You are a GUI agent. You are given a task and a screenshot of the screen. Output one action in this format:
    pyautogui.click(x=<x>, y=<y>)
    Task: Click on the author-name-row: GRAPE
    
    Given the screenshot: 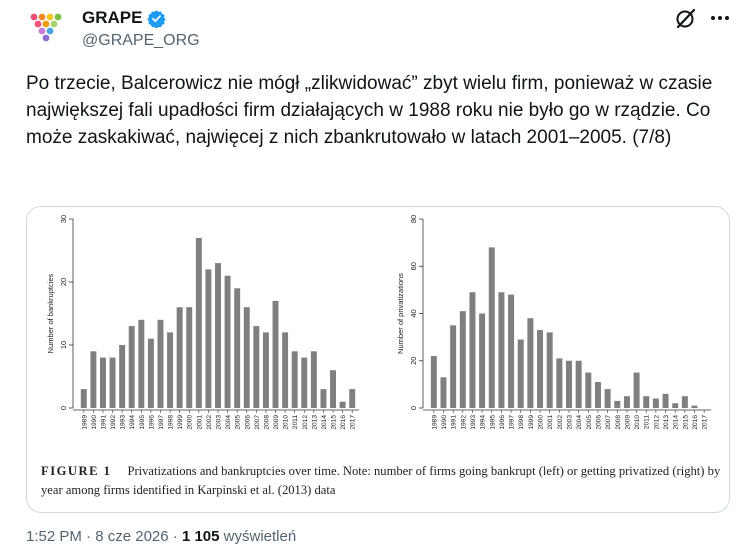 What is the action you would take?
    pyautogui.click(x=124, y=18)
    